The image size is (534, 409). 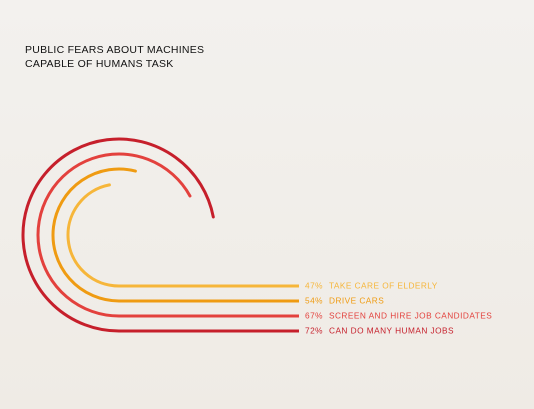 What do you see at coordinates (391, 331) in the screenshot?
I see `series-label: CAN DO MANY HUMAN JOBS` at bounding box center [391, 331].